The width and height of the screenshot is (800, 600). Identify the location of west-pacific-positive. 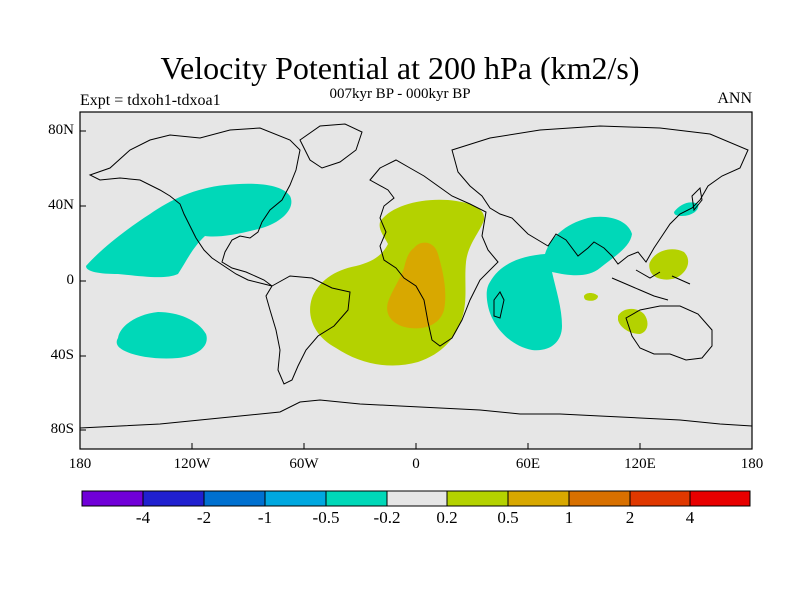
(669, 264).